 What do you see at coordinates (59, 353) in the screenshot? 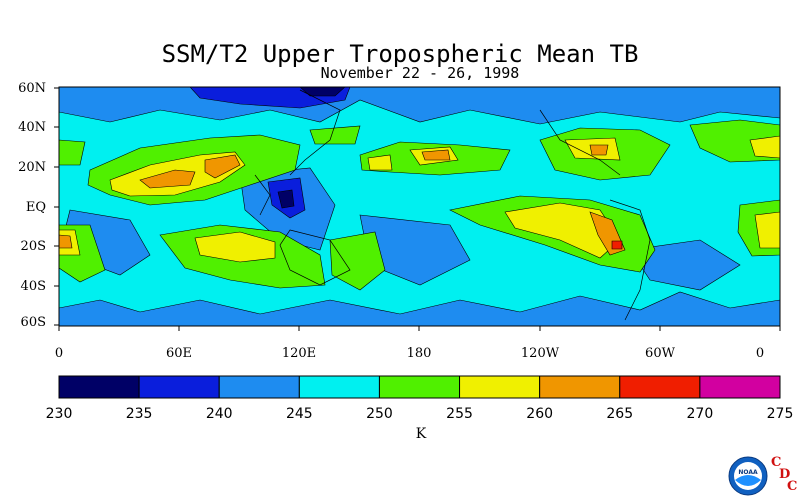
I see `lon-label-0: 0` at bounding box center [59, 353].